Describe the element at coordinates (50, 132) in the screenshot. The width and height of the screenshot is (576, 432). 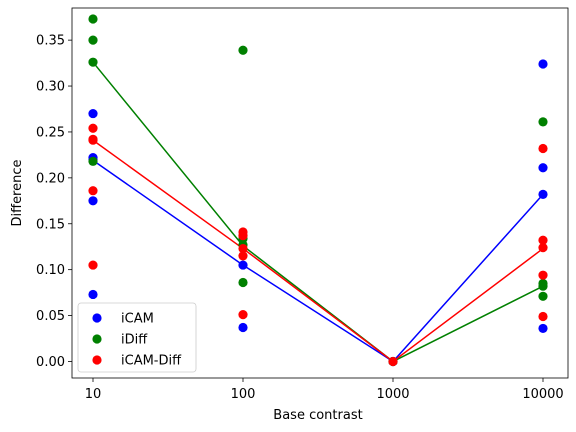
I see `y-tick-label: 0.25` at that location.